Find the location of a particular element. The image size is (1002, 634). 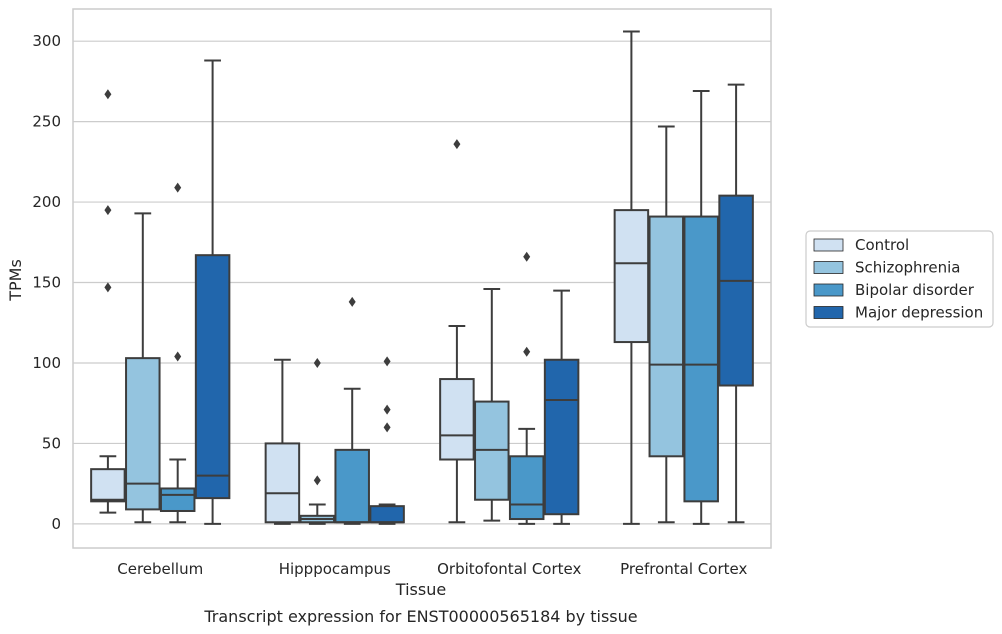

x-tick-label: Orbitofontal Cortex is located at coordinates (509, 569).